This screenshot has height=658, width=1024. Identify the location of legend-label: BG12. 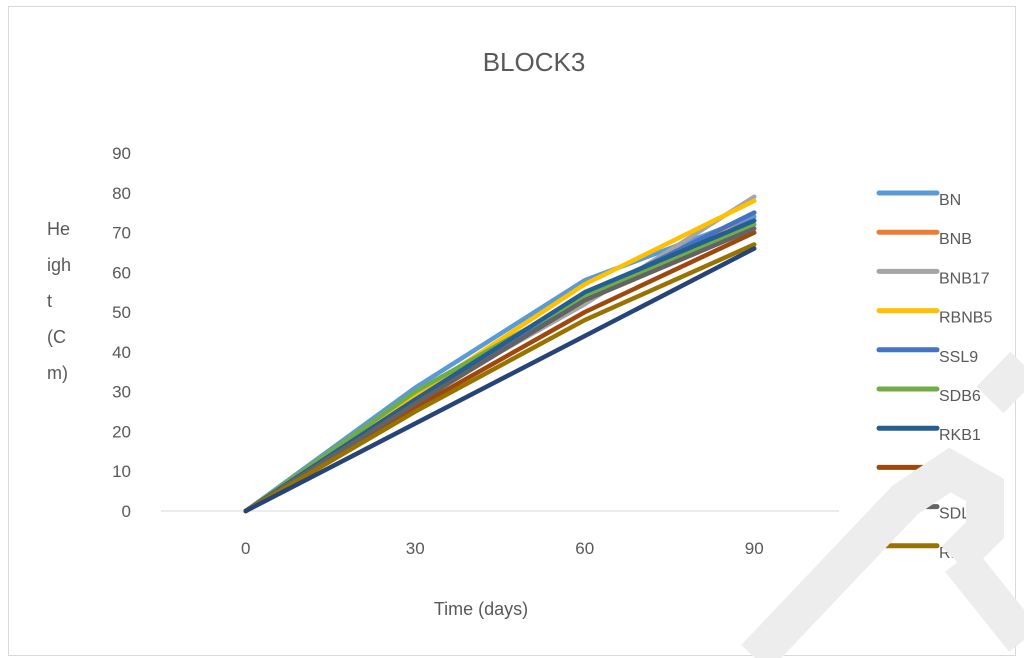
(959, 474).